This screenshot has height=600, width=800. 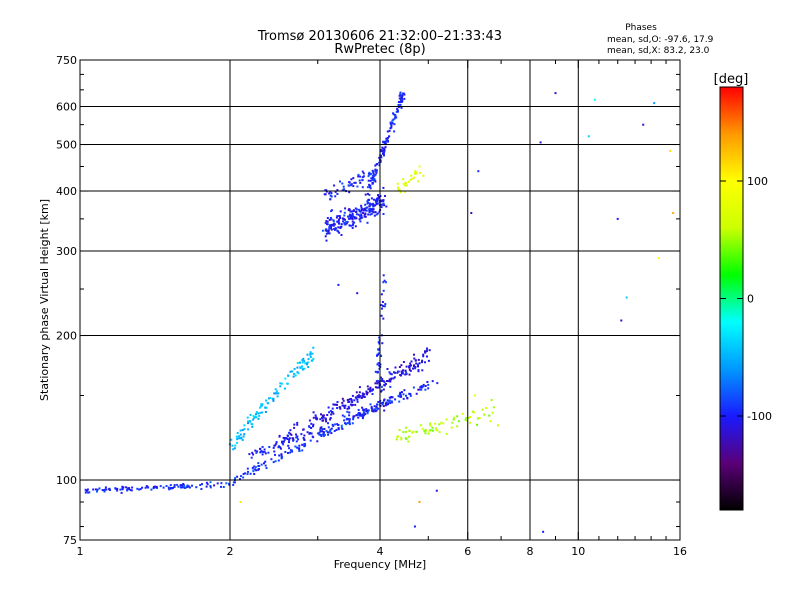 What do you see at coordinates (641, 28) in the screenshot?
I see `stats-heading: Phases` at bounding box center [641, 28].